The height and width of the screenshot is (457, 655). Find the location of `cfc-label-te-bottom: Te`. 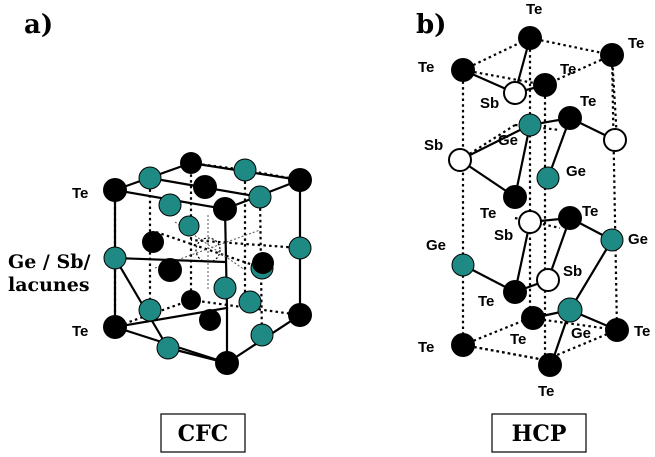

cfc-label-te-bottom: Te is located at coordinates (80, 331).